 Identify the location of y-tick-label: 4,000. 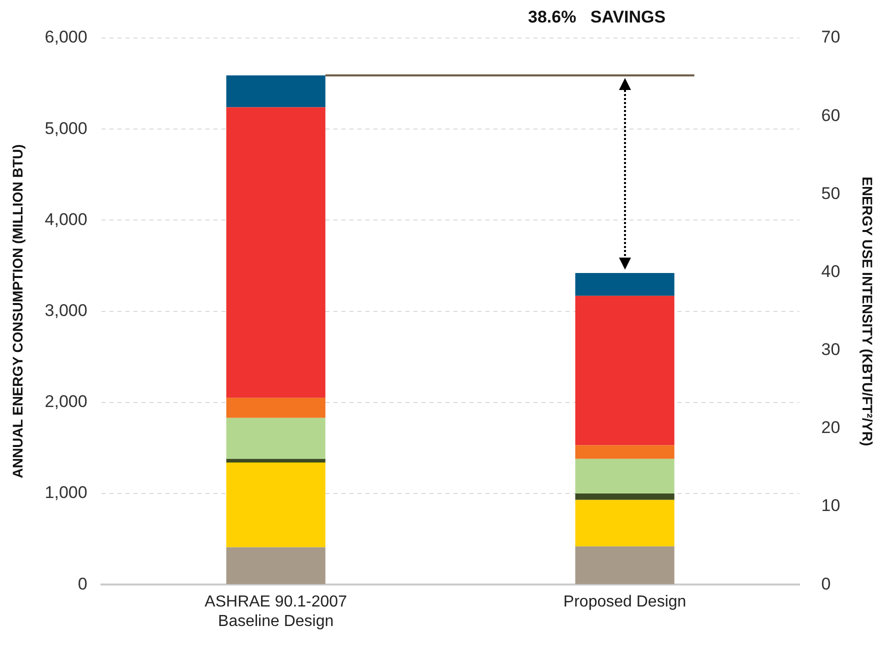
(66, 219).